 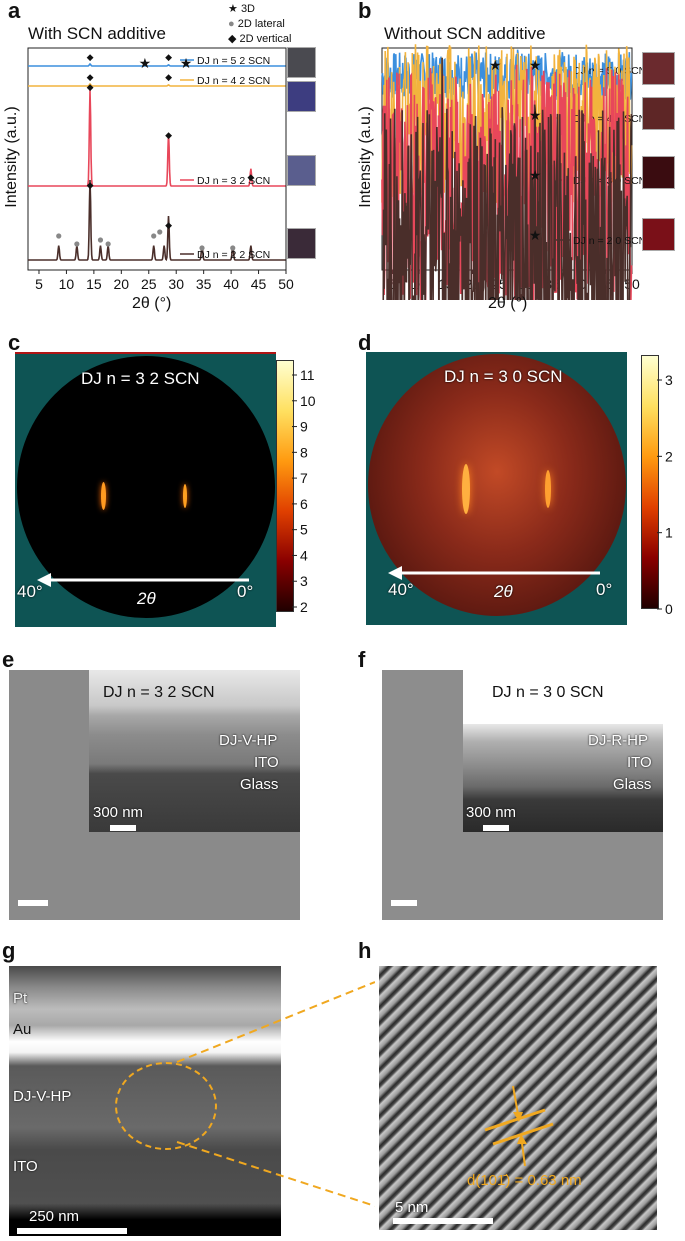 What do you see at coordinates (604, 589) in the screenshot?
I see `angle-right-d: 0°` at bounding box center [604, 589].